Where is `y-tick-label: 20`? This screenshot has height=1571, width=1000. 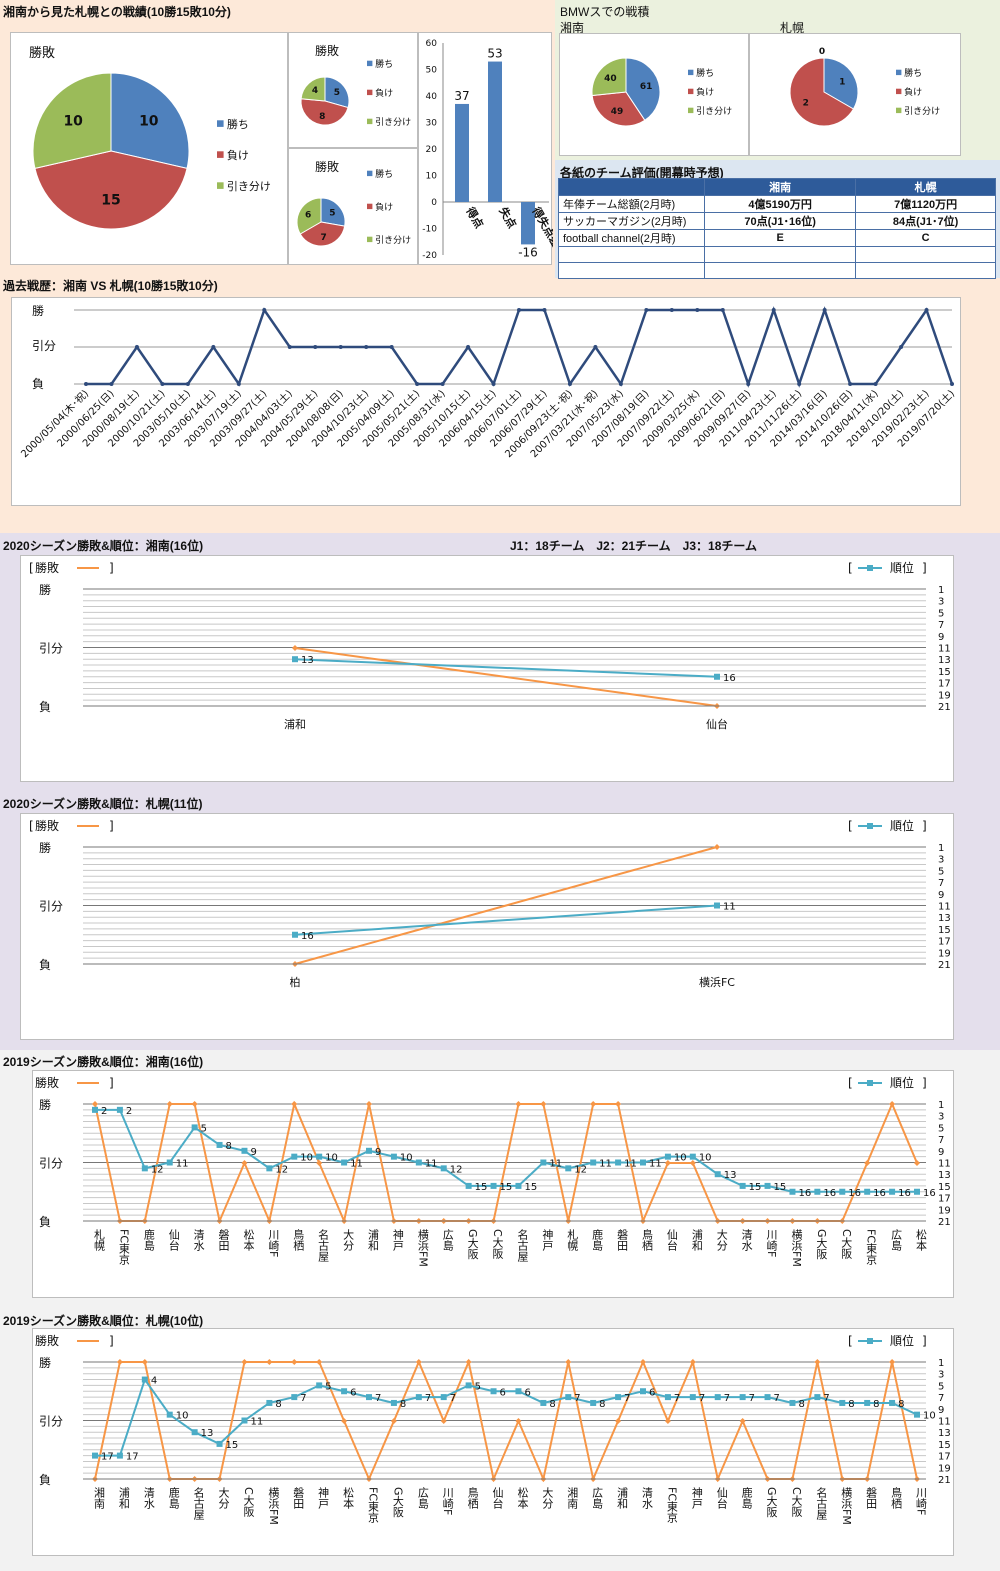 y-tick-label: 20 is located at coordinates (432, 150).